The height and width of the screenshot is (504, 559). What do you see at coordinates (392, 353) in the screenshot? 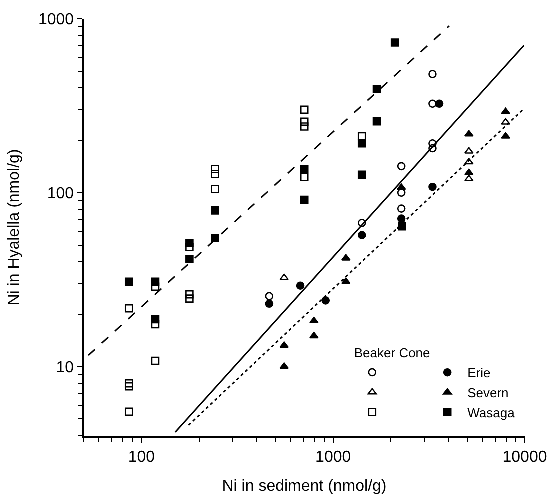
I see `legend-title: Beaker Cone` at bounding box center [392, 353].